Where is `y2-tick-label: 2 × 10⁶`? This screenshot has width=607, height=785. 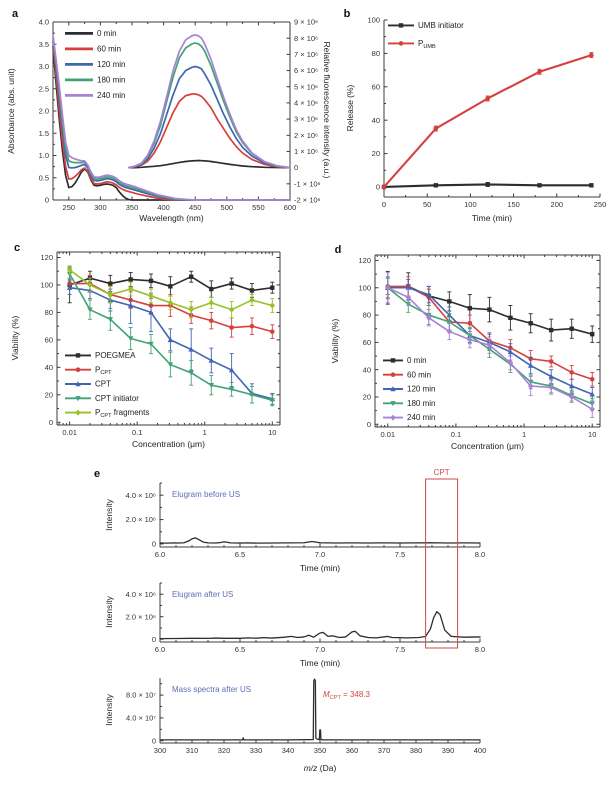 y2-tick-label: 2 × 10⁶ is located at coordinates (306, 135).